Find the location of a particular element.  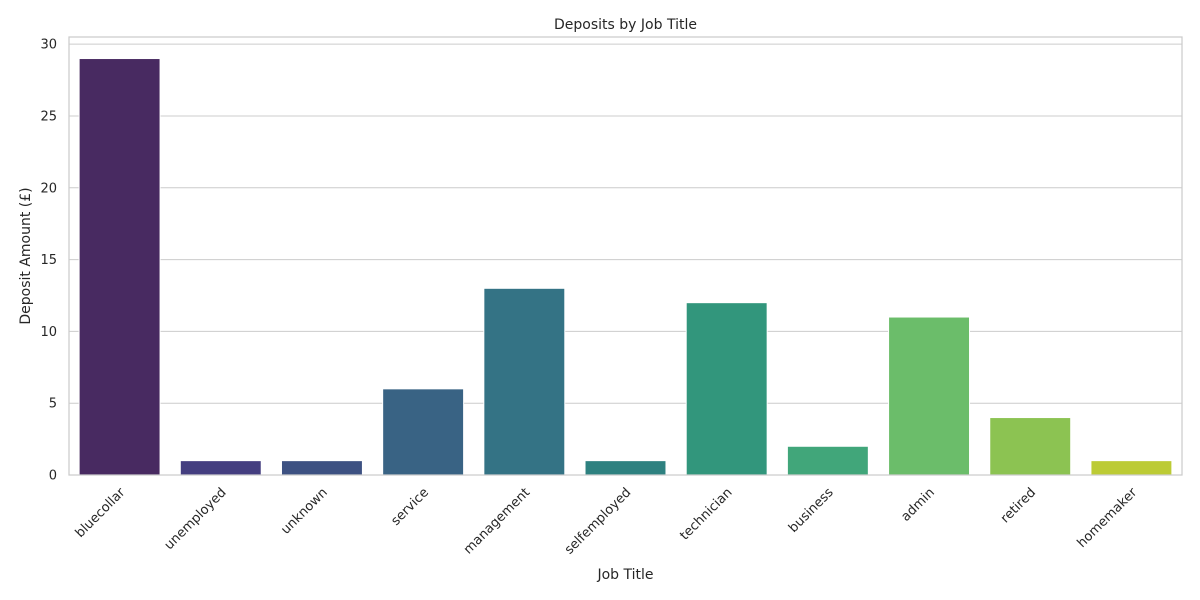

y-tick-label: 10 is located at coordinates (48, 332).